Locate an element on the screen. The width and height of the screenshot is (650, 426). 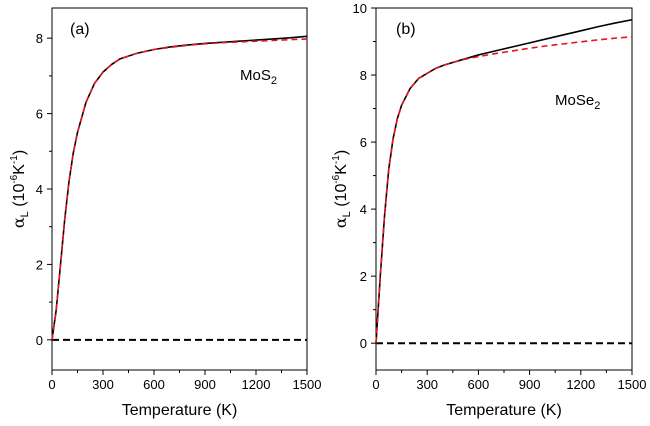
material-label: MoS2 is located at coordinates (258, 77).